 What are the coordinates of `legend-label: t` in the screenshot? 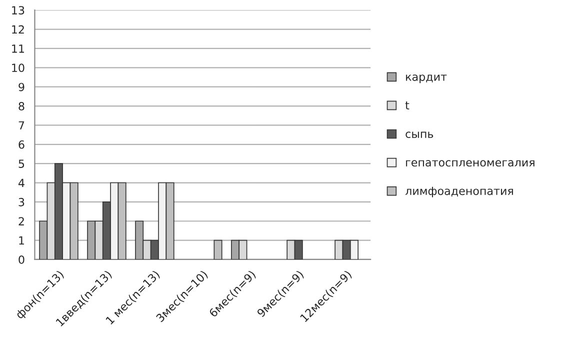 It's located at (407, 106).